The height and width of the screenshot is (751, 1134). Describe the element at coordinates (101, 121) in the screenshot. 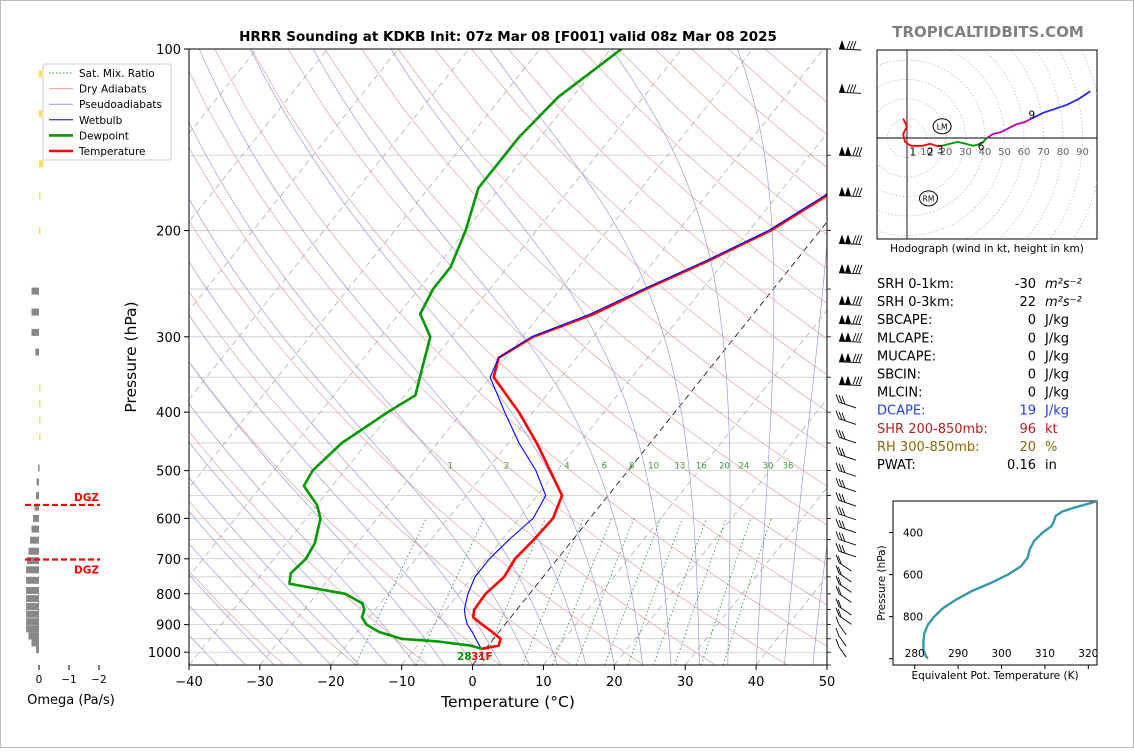

I see `legend-label: Wetbulb` at that location.